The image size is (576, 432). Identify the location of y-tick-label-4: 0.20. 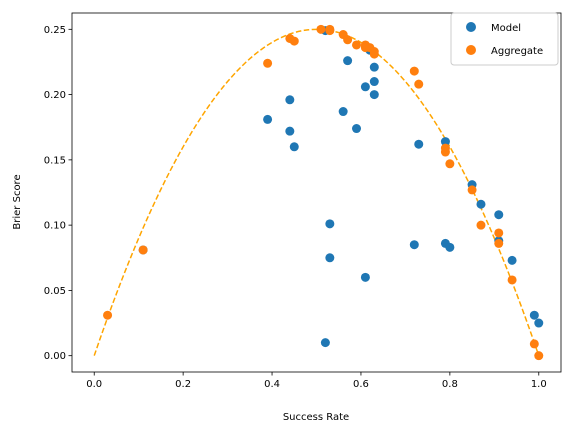
(55, 95).